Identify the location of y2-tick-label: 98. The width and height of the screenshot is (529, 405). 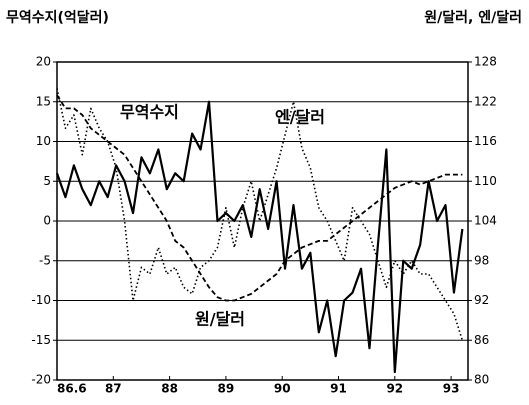
(481, 260).